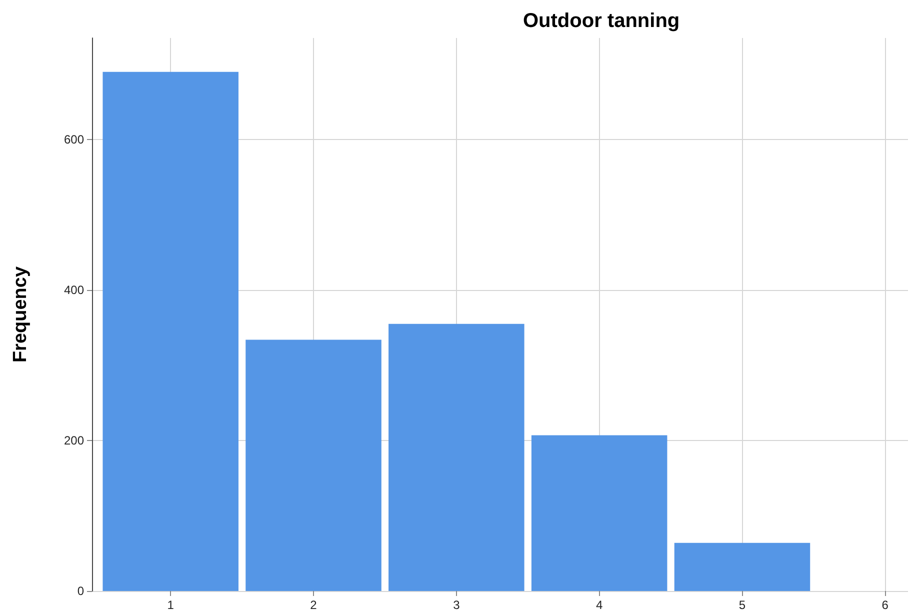 The height and width of the screenshot is (615, 910). I want to click on x-tick-label: 2, so click(314, 605).